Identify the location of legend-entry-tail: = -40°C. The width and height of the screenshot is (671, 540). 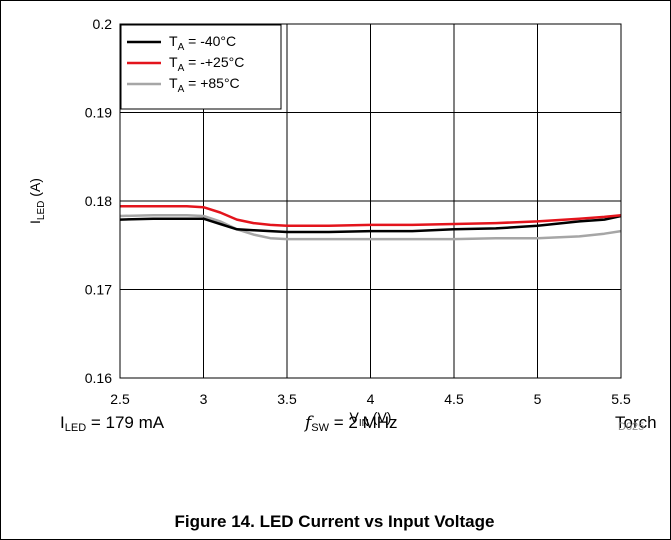
(210, 41).